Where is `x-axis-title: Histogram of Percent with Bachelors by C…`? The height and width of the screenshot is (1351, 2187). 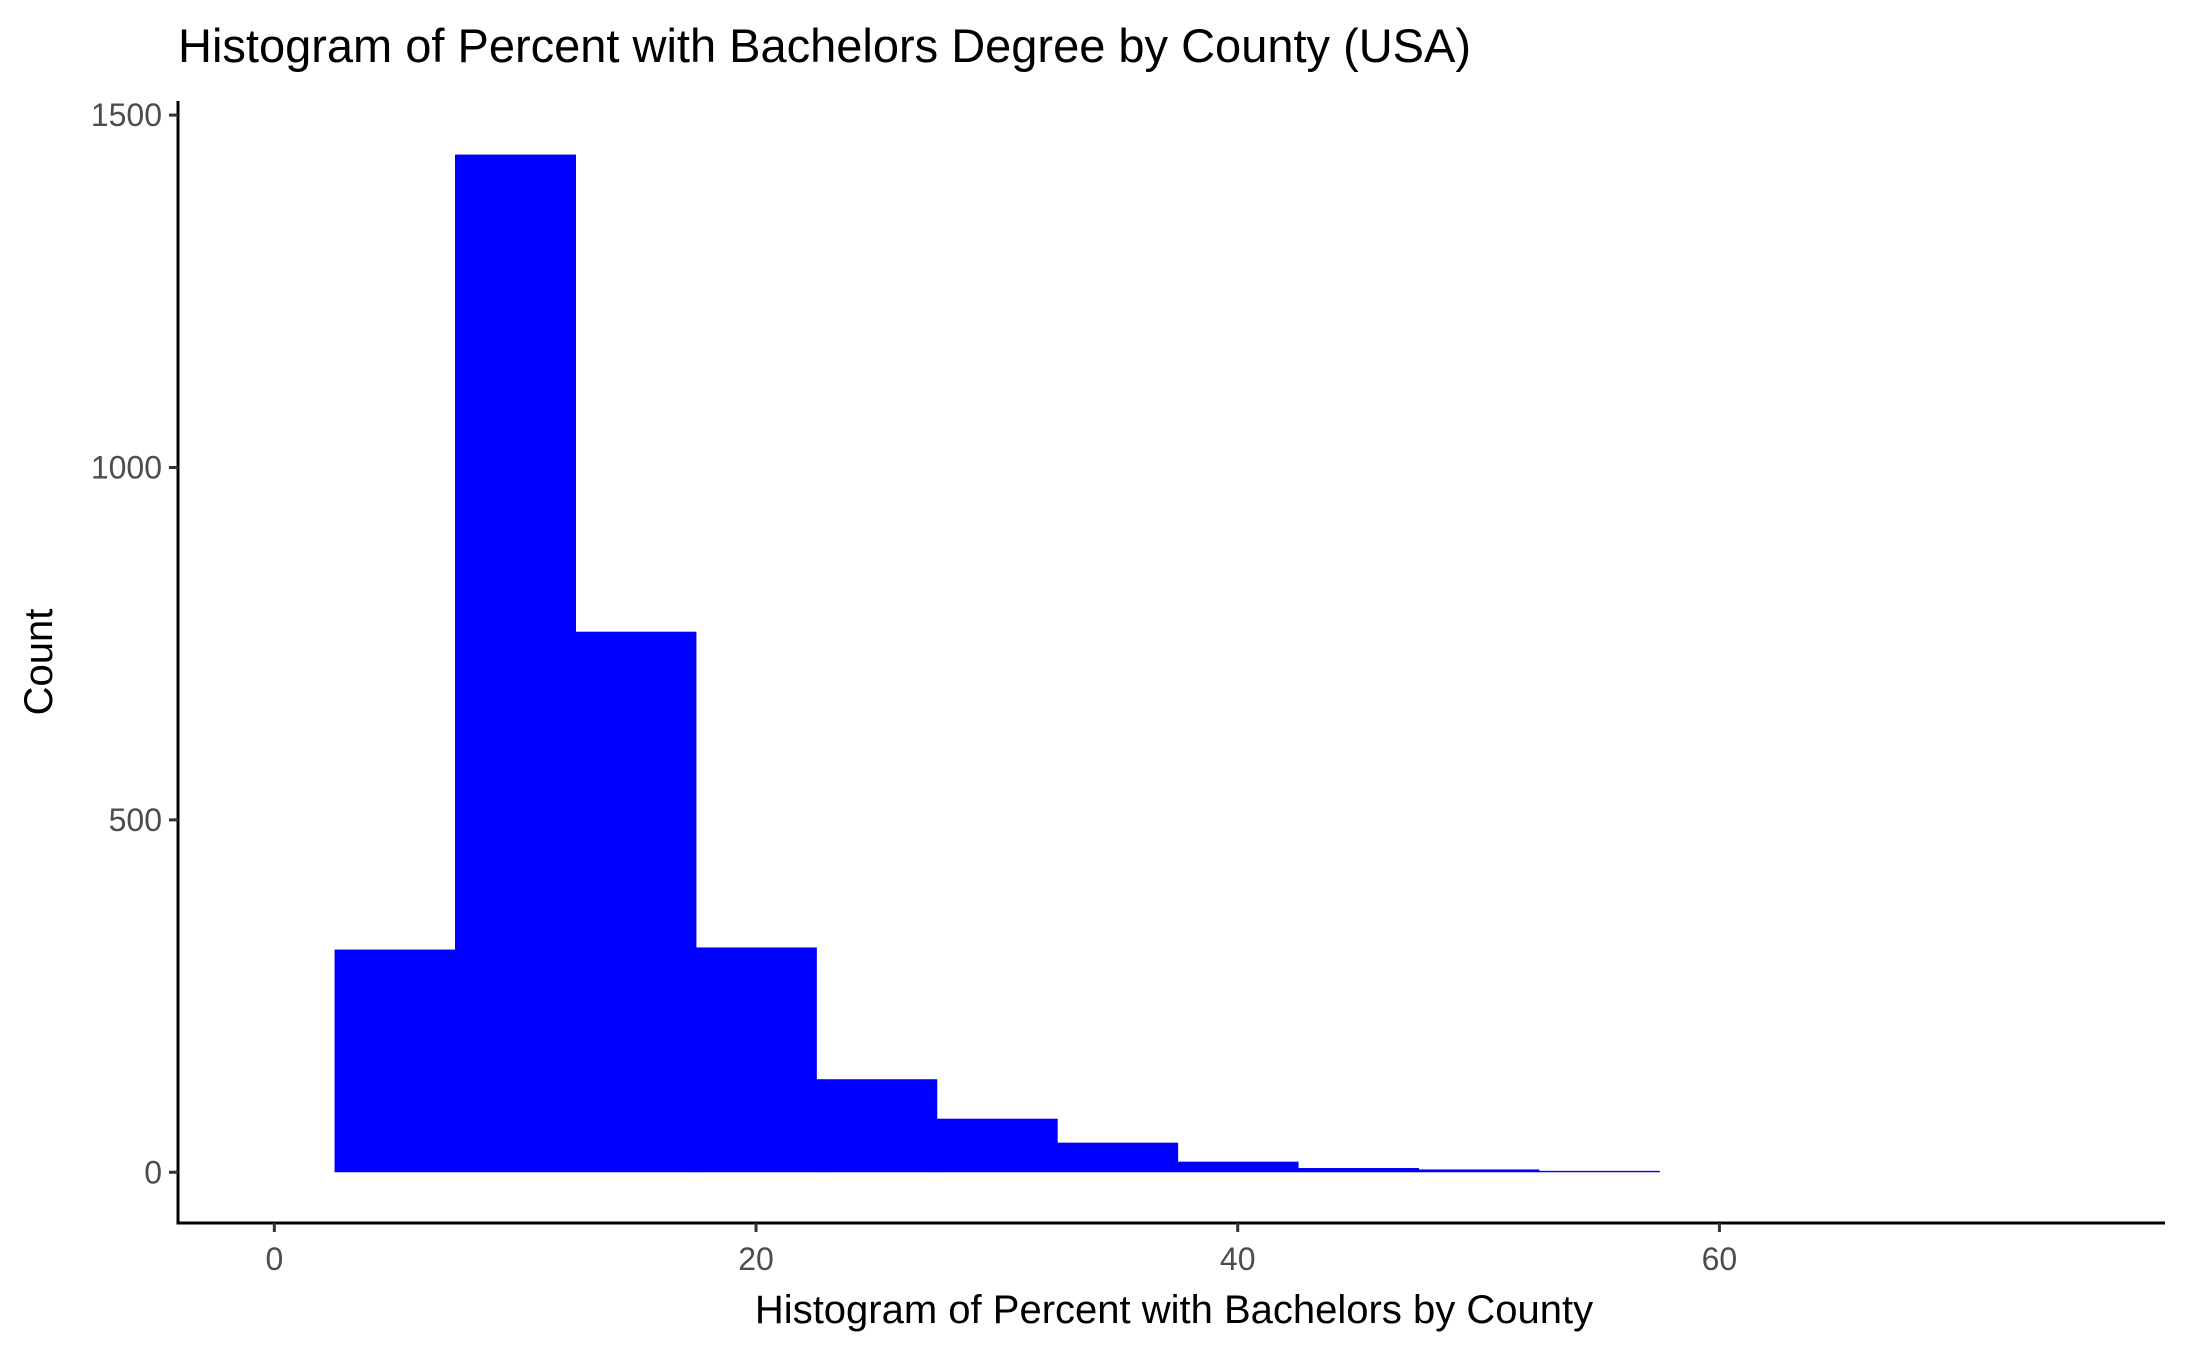 x-axis-title: Histogram of Percent with Bachelors by C… is located at coordinates (1174, 1310).